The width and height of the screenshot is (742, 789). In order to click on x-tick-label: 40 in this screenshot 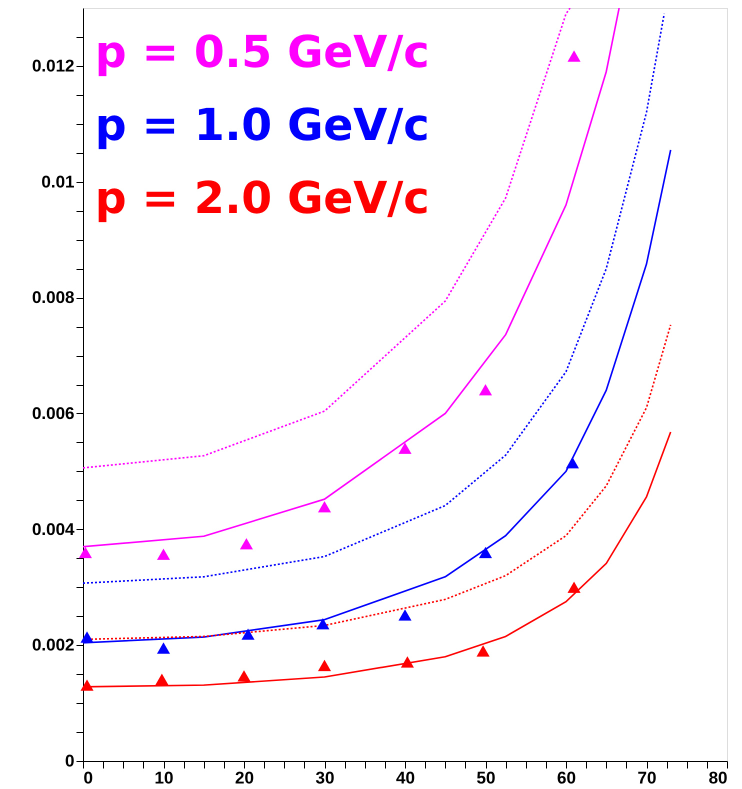, I will do `click(405, 778)`.